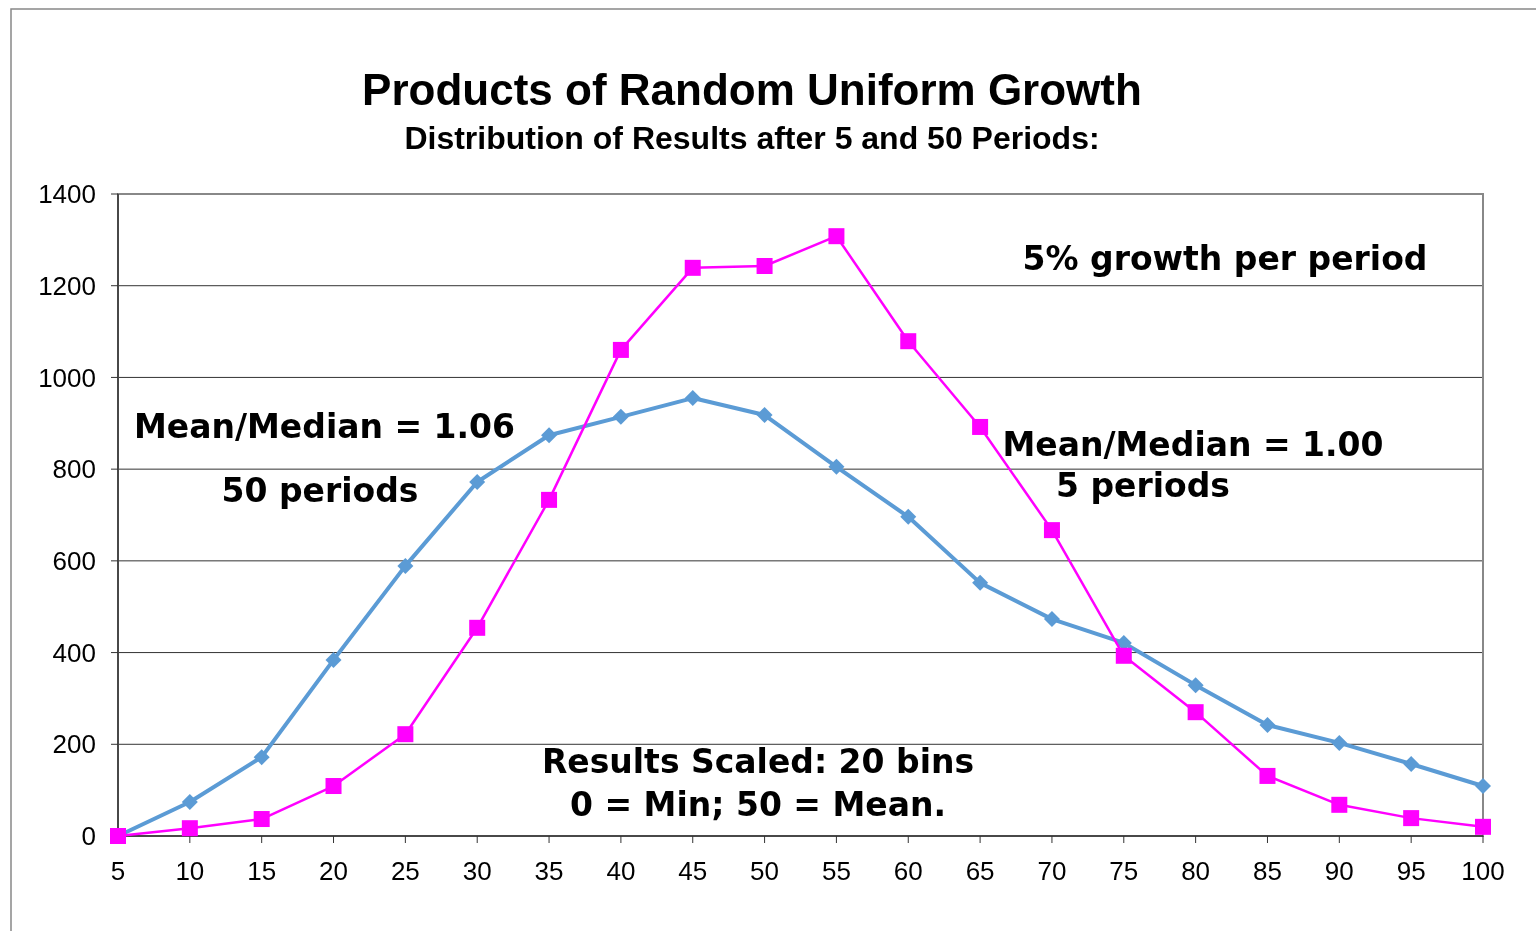 This screenshot has width=1536, height=931. Describe the element at coordinates (549, 871) in the screenshot. I see `x-tick-label: 35` at that location.